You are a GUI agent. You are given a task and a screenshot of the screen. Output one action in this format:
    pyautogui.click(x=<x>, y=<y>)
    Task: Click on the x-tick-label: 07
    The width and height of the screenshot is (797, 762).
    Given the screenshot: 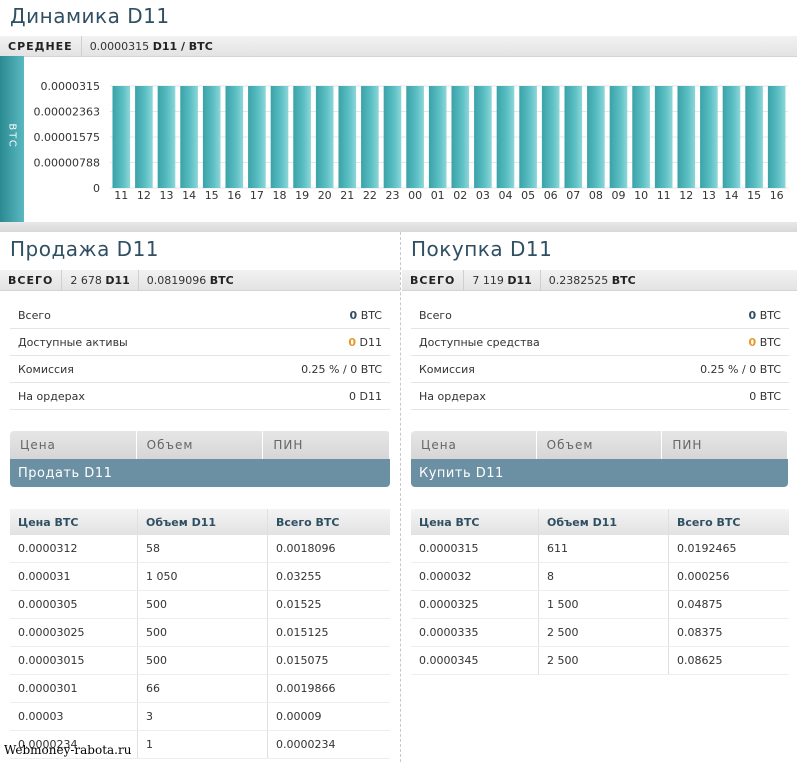 What is the action you would take?
    pyautogui.click(x=573, y=195)
    